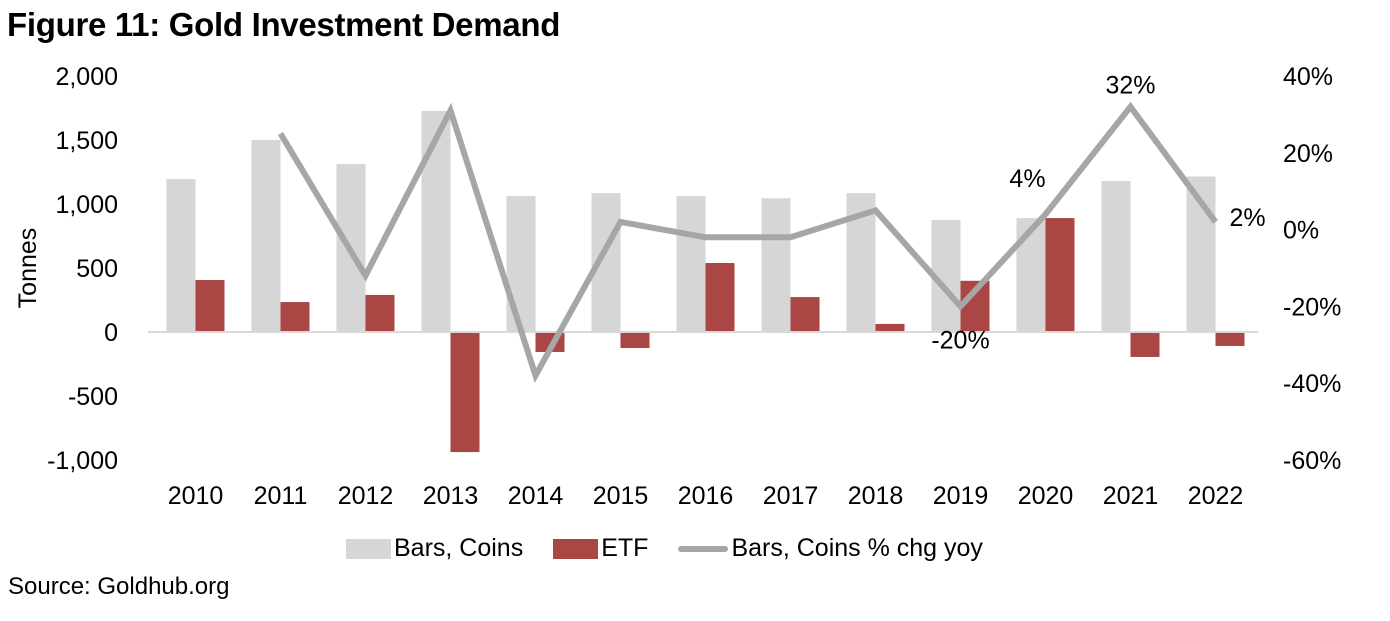 The width and height of the screenshot is (1390, 621). I want to click on bar-etf-2017, so click(805, 314).